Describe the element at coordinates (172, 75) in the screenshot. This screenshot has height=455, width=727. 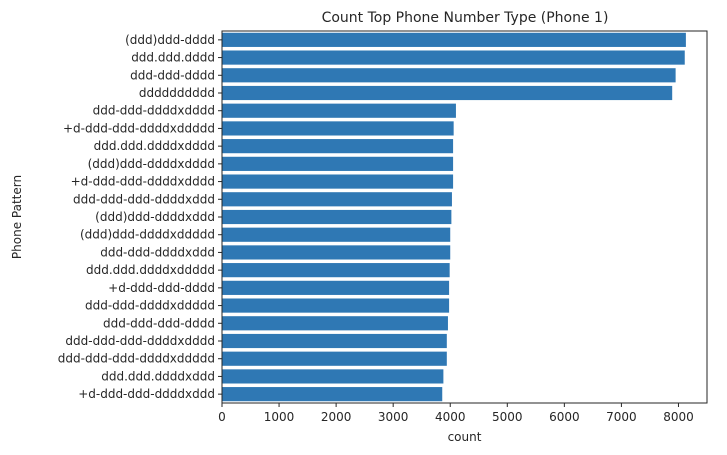
I see `y-tick-label: ddd-ddd-dddd` at that location.